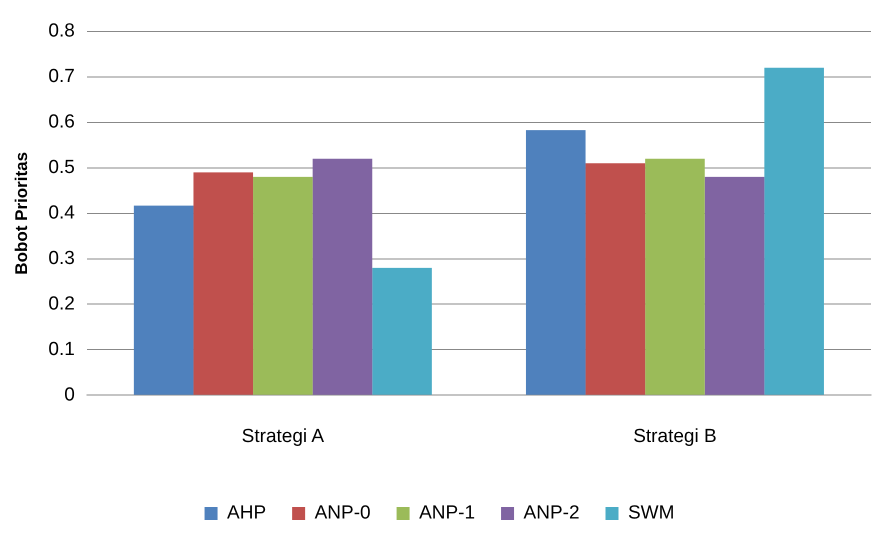  What do you see at coordinates (246, 513) in the screenshot?
I see `legend-label: AHP` at bounding box center [246, 513].